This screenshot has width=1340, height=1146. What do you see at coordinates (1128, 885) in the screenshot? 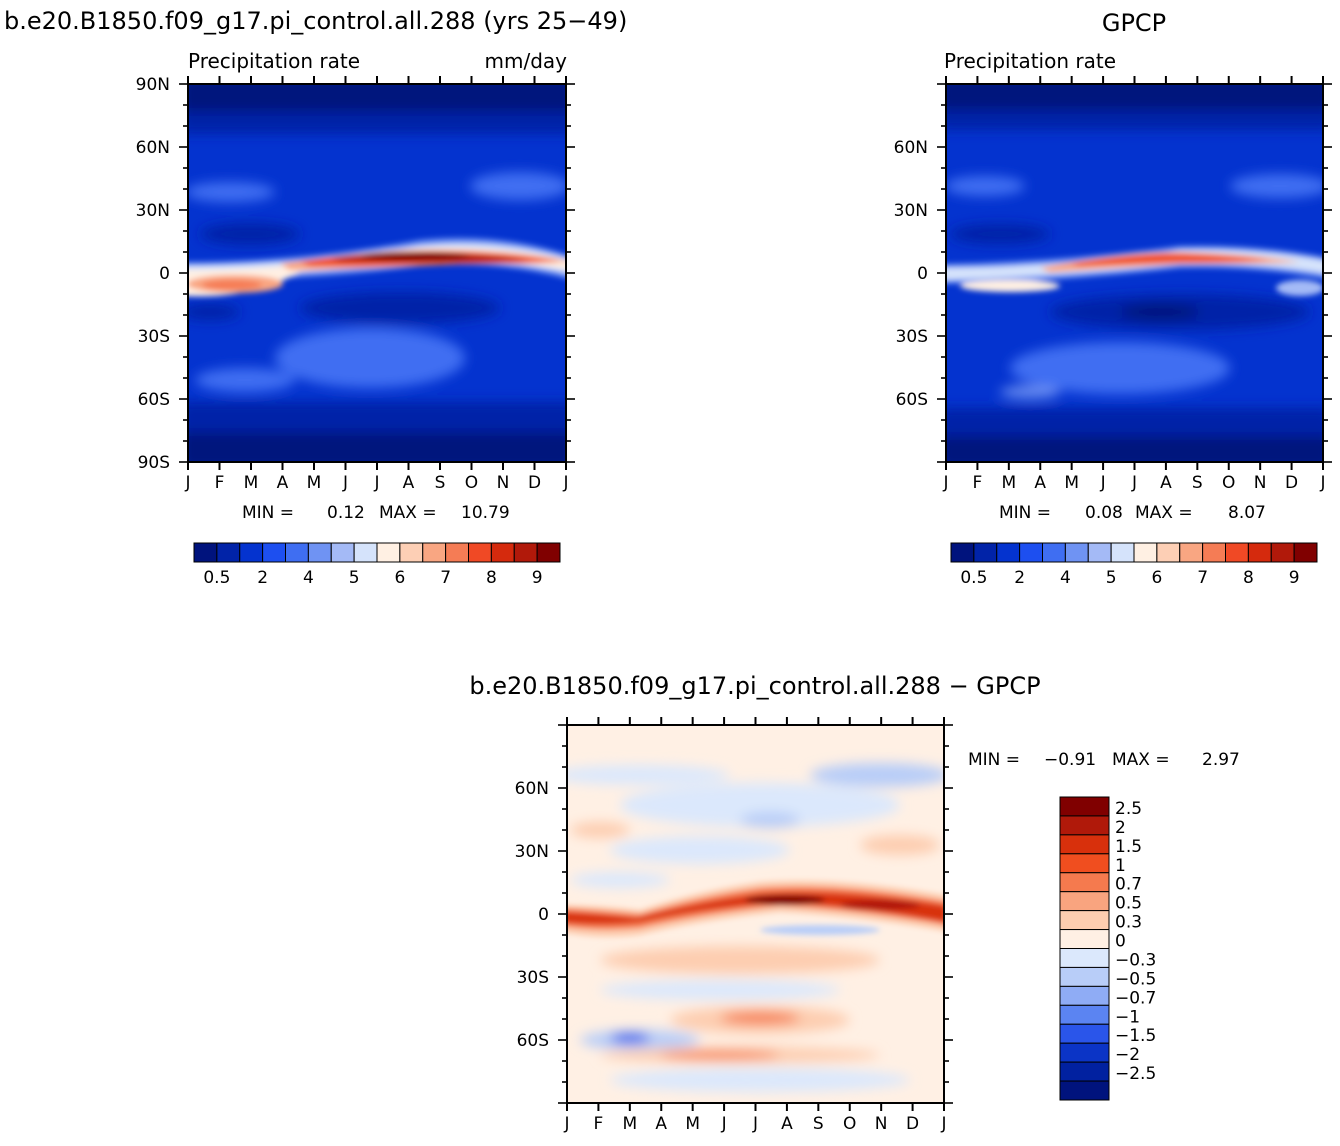
I see `colorbar-label: 0.7` at bounding box center [1128, 885].